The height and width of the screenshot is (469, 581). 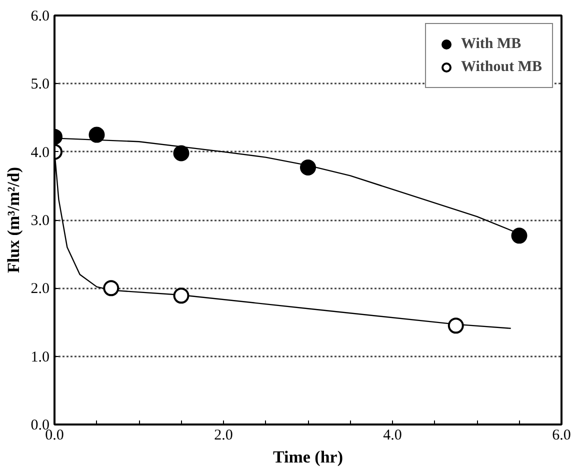 I want to click on x-tick-label: 4.0, so click(x=392, y=436).